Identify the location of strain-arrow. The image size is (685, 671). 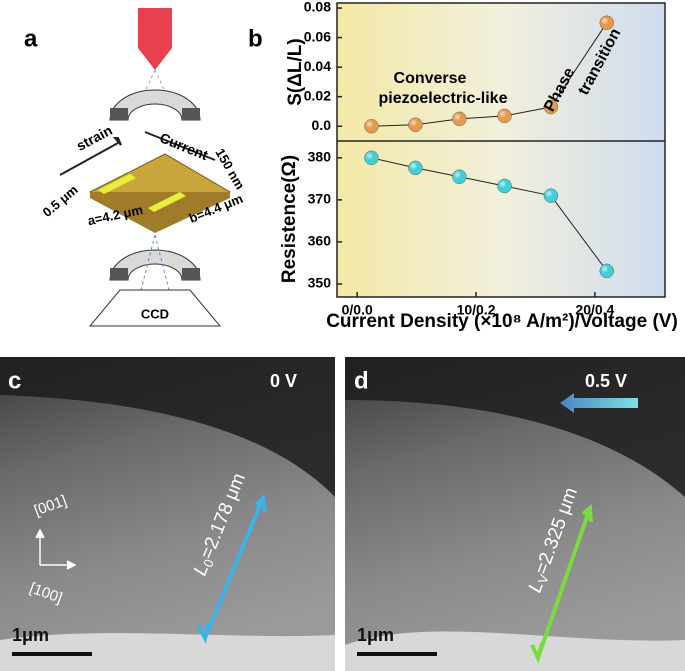
(90, 156).